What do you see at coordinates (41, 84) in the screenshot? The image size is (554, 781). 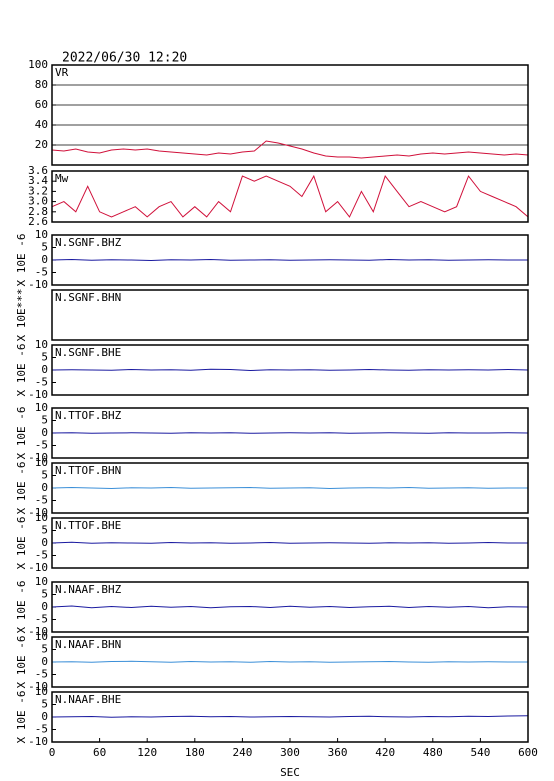 I see `y-tick-label: 80` at bounding box center [41, 84].